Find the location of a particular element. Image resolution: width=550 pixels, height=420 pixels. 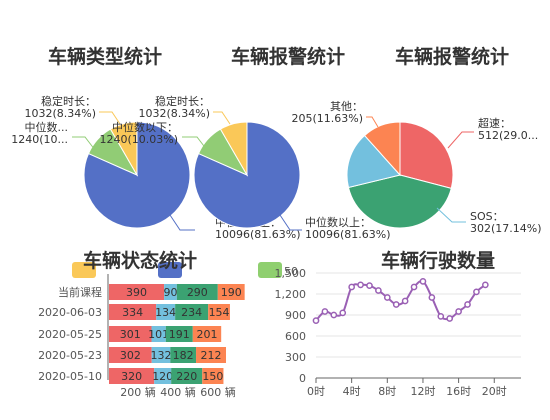

bar-value-label: 320 is located at coordinates (131, 376).